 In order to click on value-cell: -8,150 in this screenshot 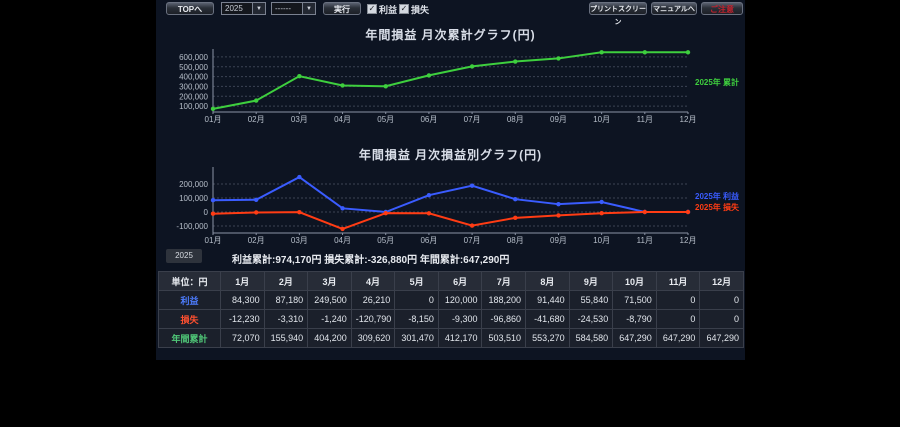, I will do `click(416, 319)`.